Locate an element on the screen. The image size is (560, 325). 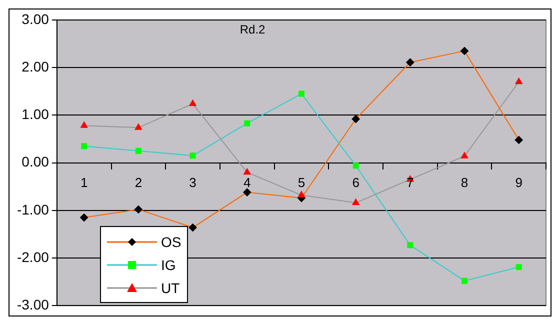
y-tick-label: -3.00 is located at coordinates (33, 304).